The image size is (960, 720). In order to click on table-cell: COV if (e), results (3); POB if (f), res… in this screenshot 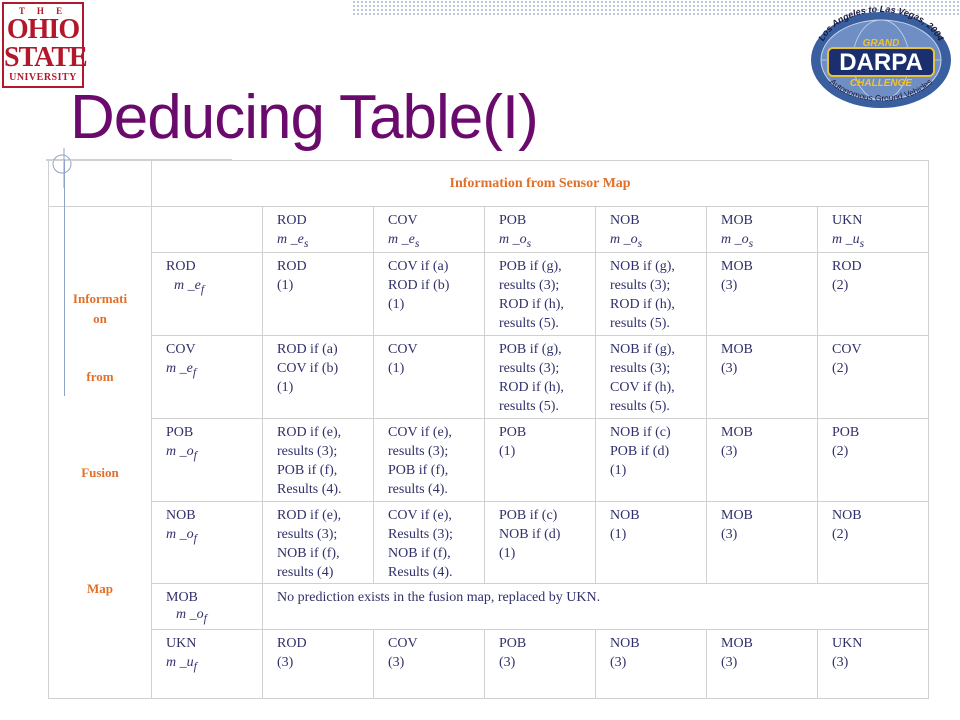, I will do `click(429, 459)`.